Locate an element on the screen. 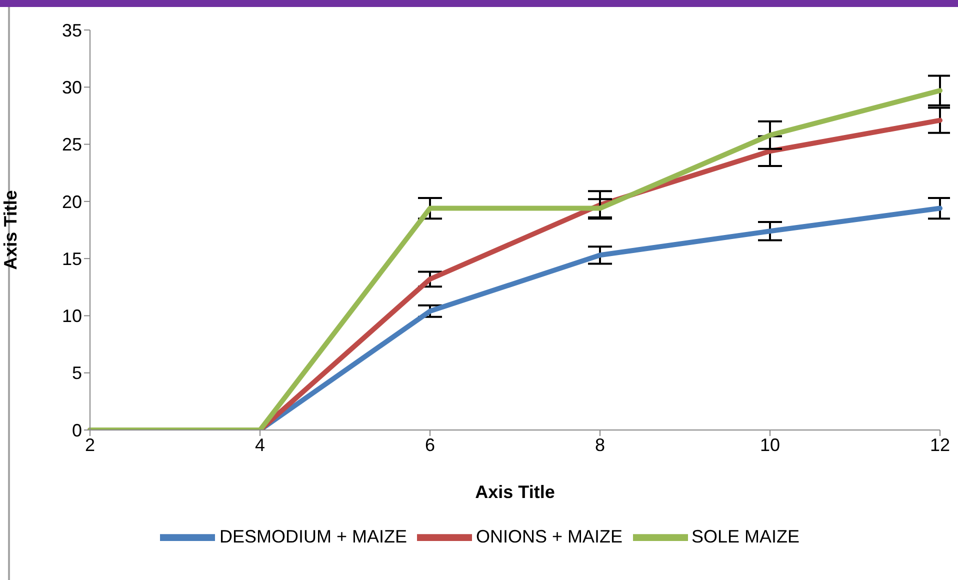  y-tick-label: 35 is located at coordinates (72, 30).